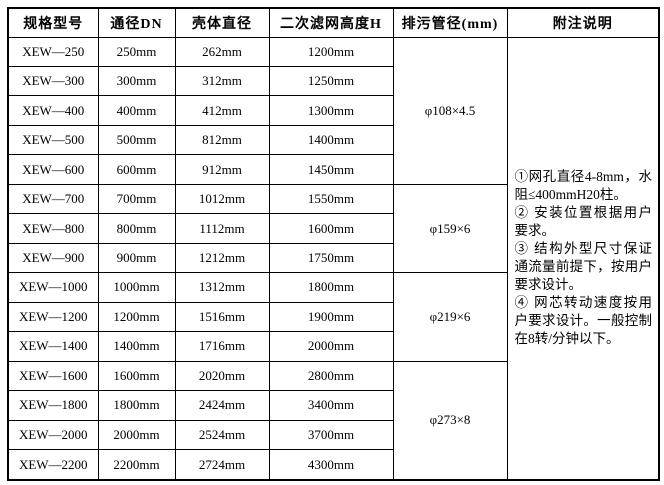 The width and height of the screenshot is (664, 485). What do you see at coordinates (136, 51) in the screenshot?
I see `dn-cell: 250mm` at bounding box center [136, 51].